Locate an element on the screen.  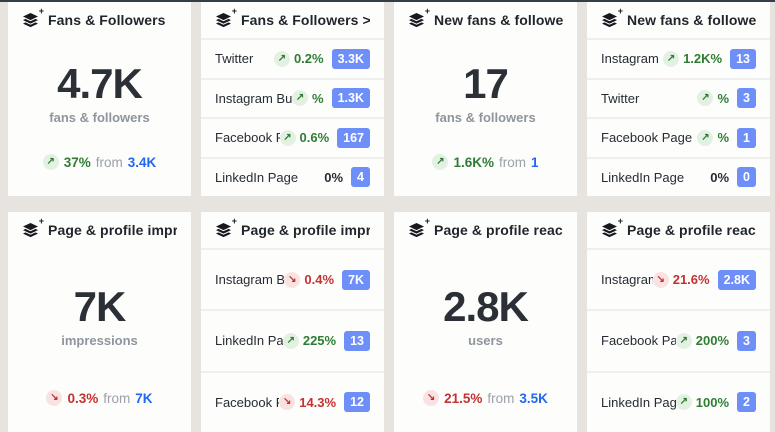
kpi-trend: ↗ 37% from 3.4K is located at coordinates (99, 175).